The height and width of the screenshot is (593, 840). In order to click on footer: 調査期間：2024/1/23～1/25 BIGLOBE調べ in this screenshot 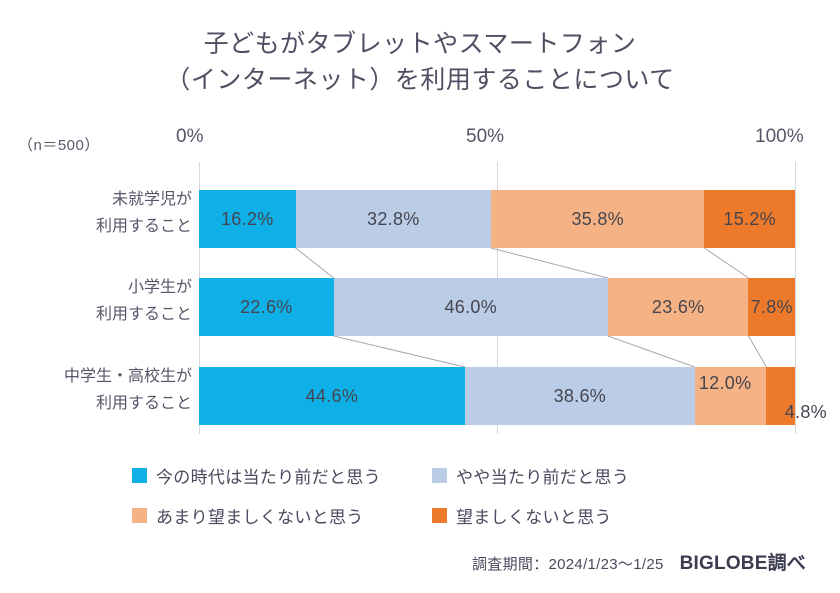, I will do `click(639, 561)`.